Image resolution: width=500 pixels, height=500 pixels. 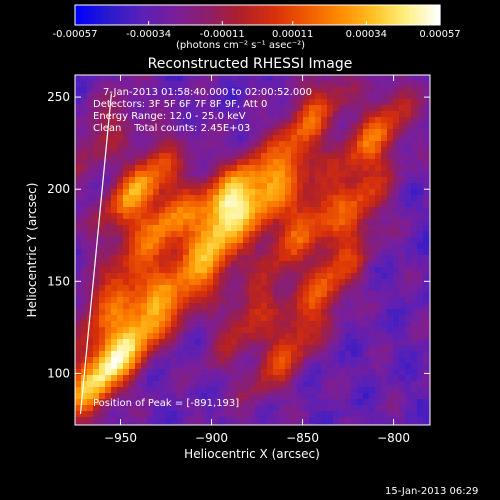 I want to click on footer-date: 15-Jan-2013 06:29, so click(x=432, y=491).